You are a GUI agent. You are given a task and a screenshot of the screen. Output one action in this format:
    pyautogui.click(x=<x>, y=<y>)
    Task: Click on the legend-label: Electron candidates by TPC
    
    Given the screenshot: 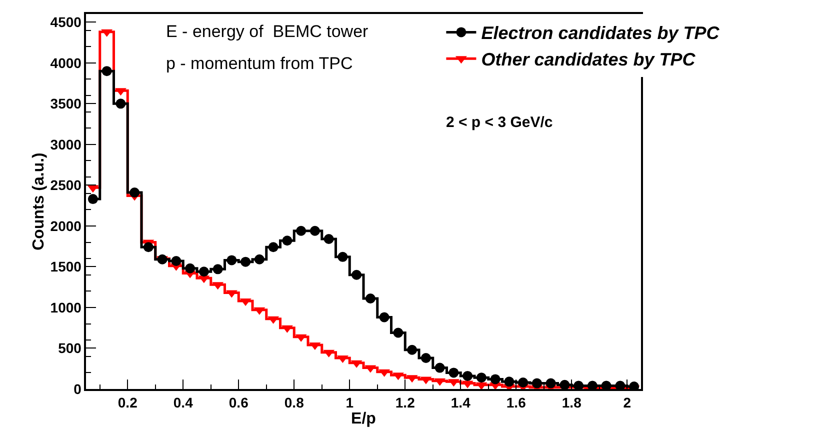 What is the action you would take?
    pyautogui.click(x=600, y=33)
    